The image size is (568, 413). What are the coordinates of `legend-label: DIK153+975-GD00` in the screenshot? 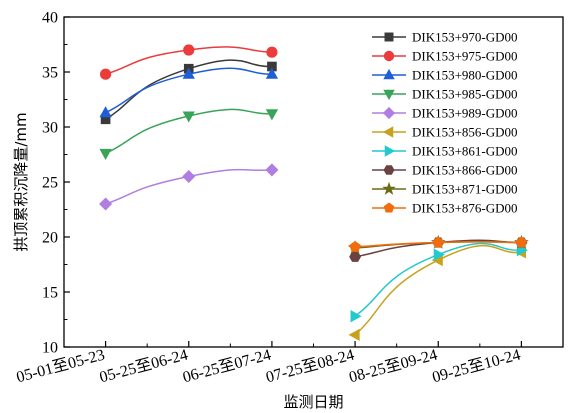 It's located at (465, 56).